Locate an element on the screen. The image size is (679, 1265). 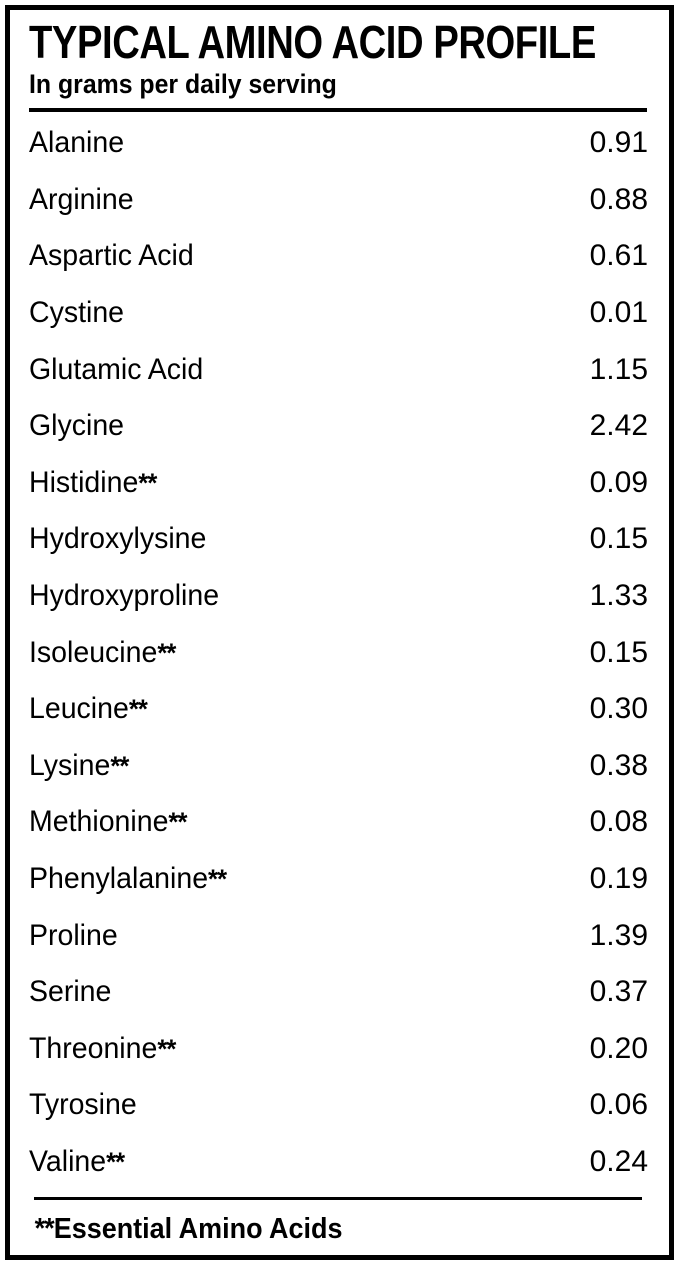
table-row: Lysine** 0.38 is located at coordinates (339, 766).